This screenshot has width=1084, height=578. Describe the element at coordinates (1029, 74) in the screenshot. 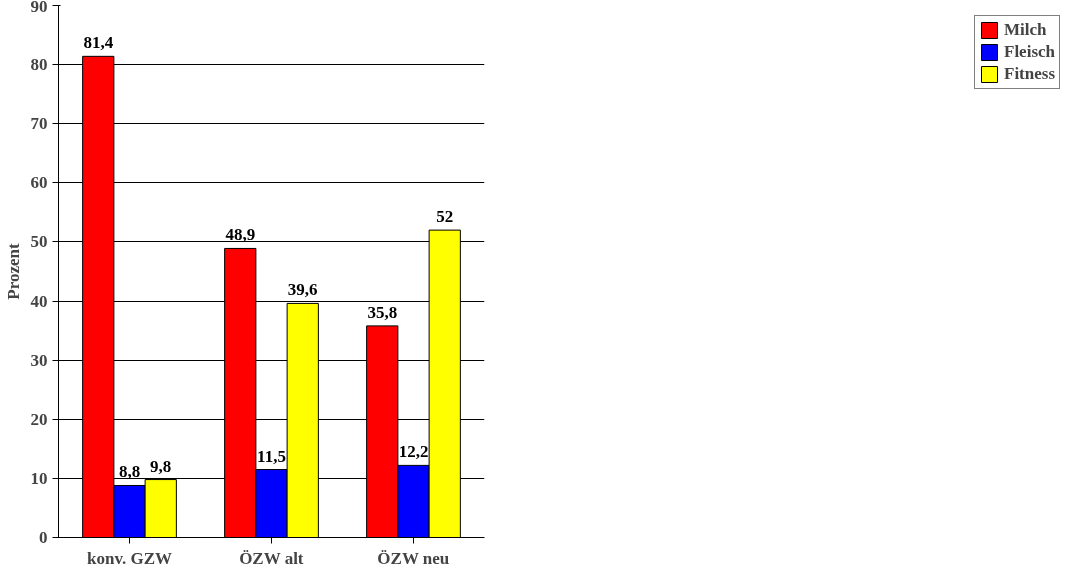

I see `legend-label: Fitness` at that location.